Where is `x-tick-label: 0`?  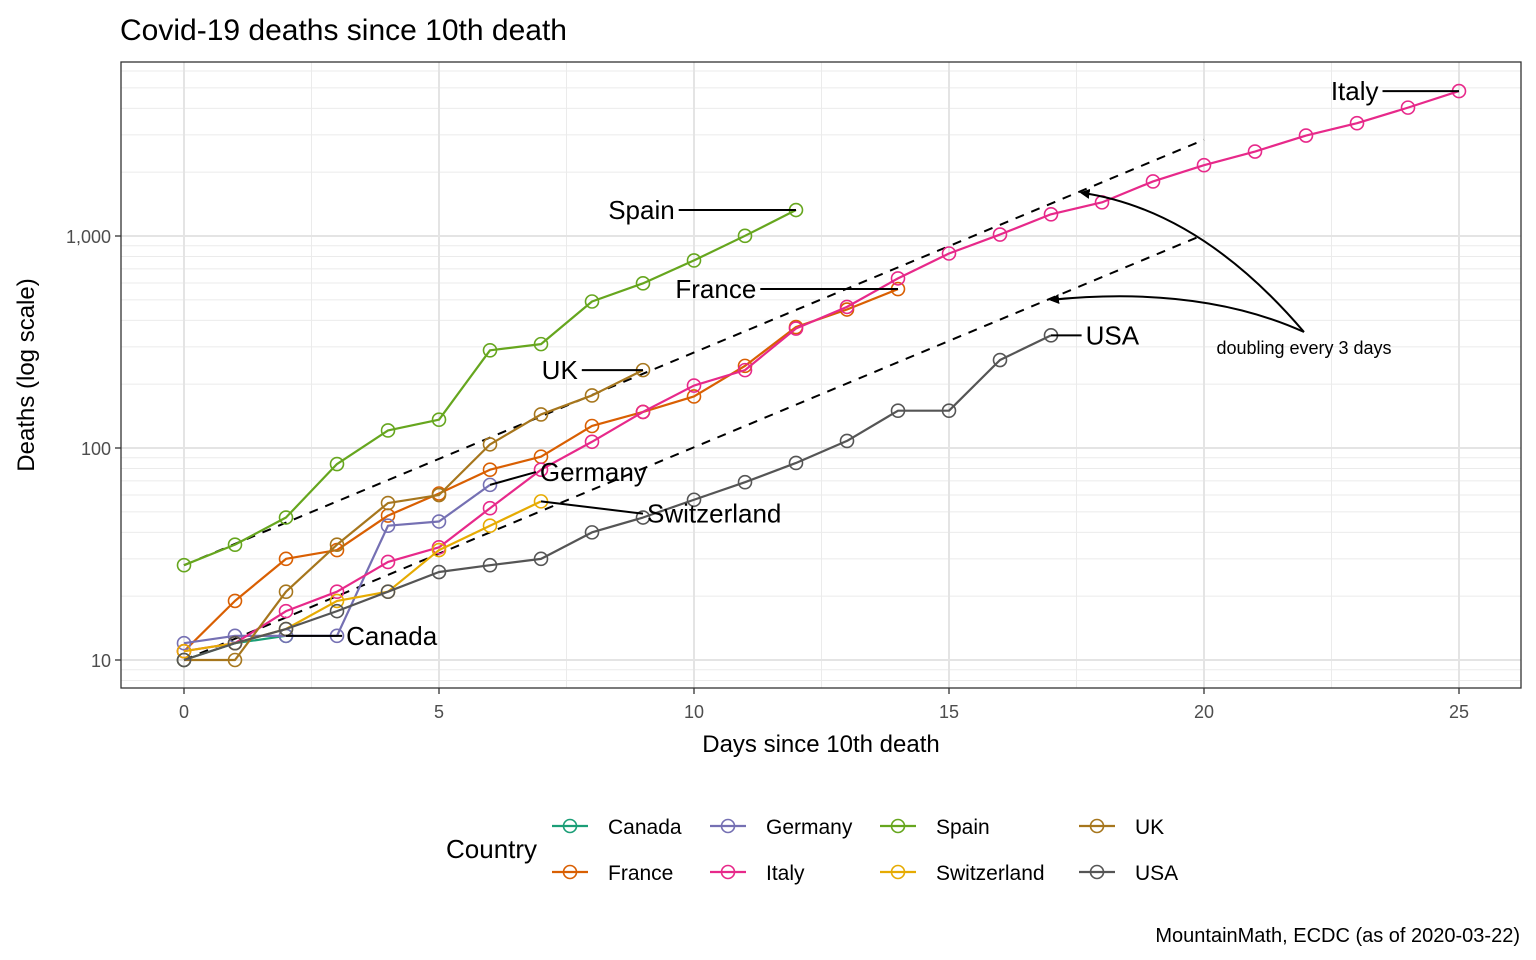 x-tick-label: 0 is located at coordinates (184, 712).